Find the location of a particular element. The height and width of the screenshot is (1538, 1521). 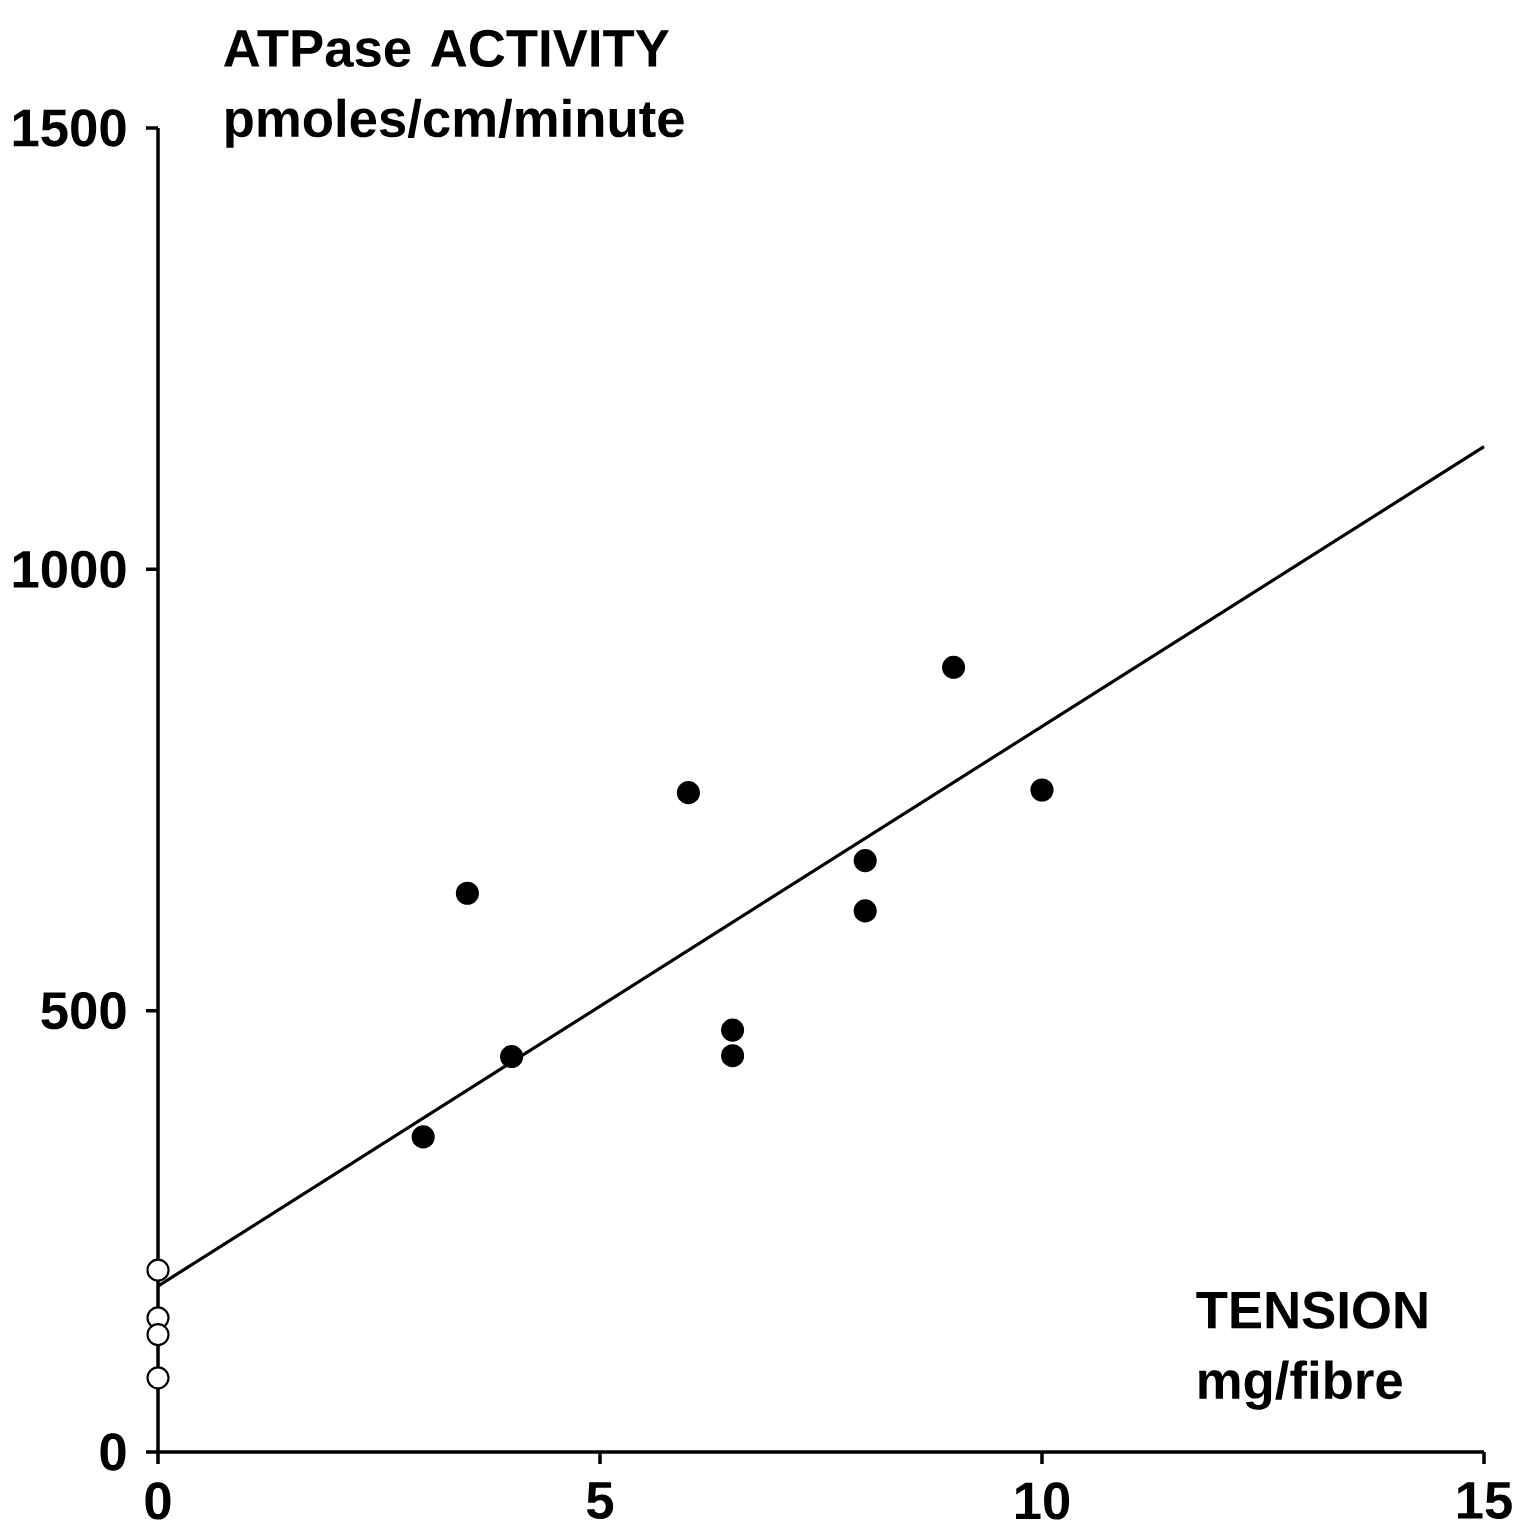

x-tick-label: 10 is located at coordinates (1042, 1501).